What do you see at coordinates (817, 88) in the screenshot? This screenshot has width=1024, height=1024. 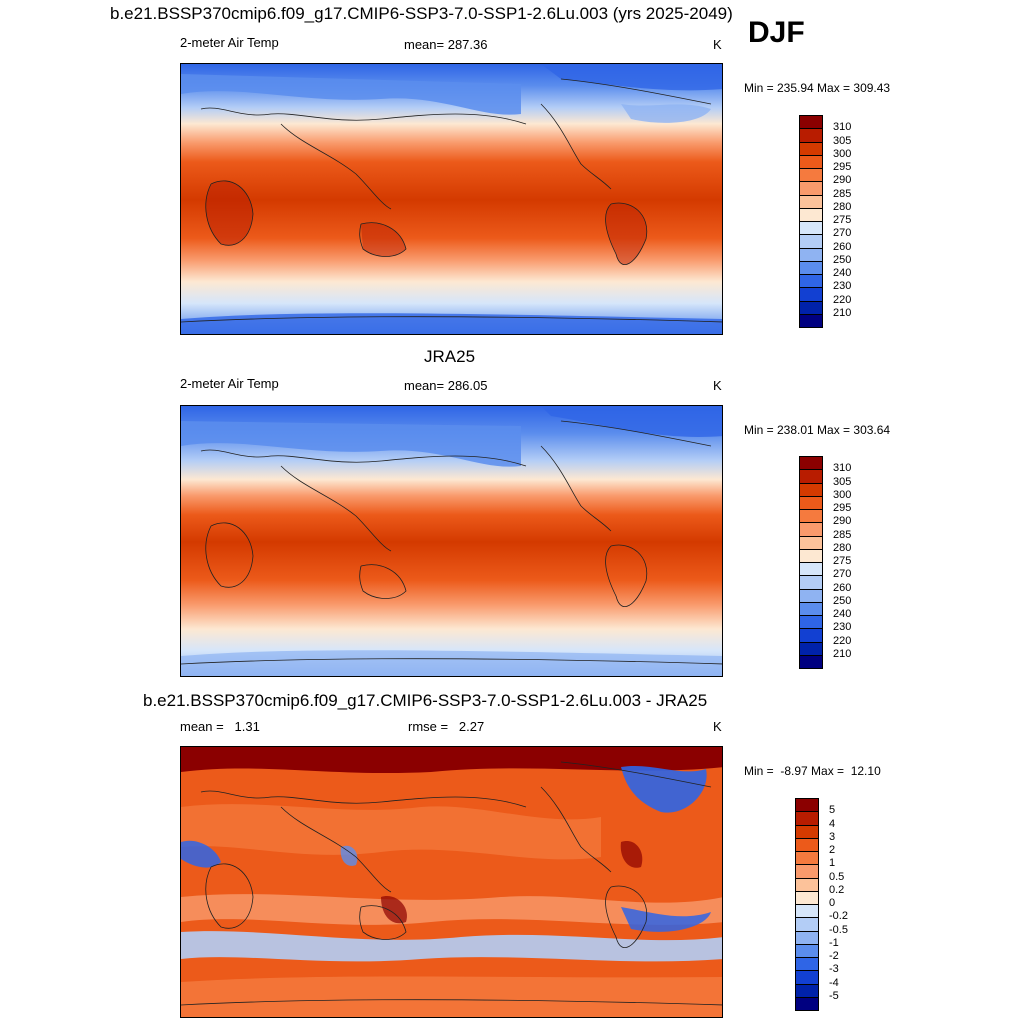 I see `panel-1-minmax: Min = 235.94 Max = 309.43` at bounding box center [817, 88].